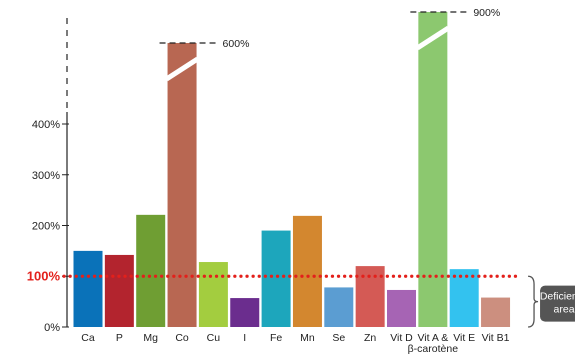  What do you see at coordinates (236, 44) in the screenshot?
I see `bar-break-value-label: 600%` at bounding box center [236, 44].